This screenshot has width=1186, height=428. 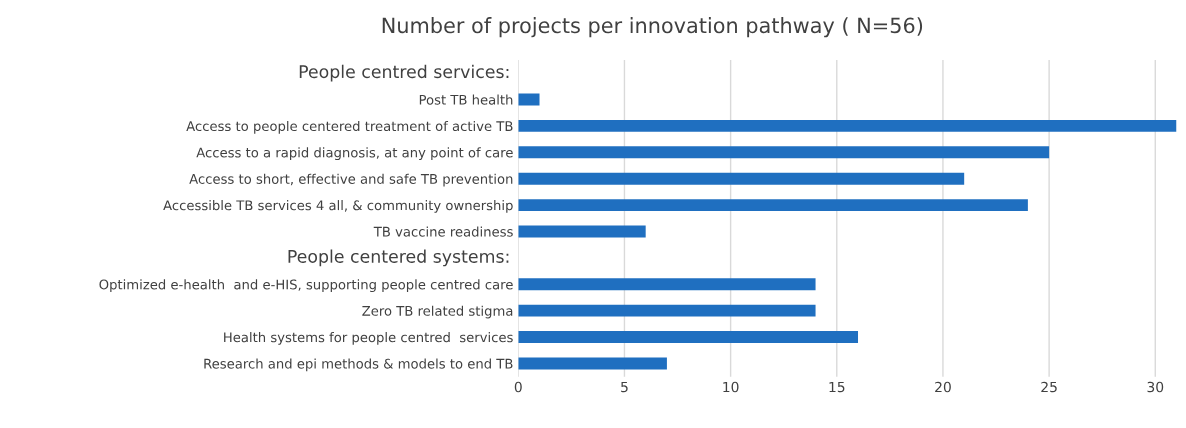 I want to click on y-tick-label: Optimized e-health and e-HIS, supporting people centred care, so click(x=306, y=286).